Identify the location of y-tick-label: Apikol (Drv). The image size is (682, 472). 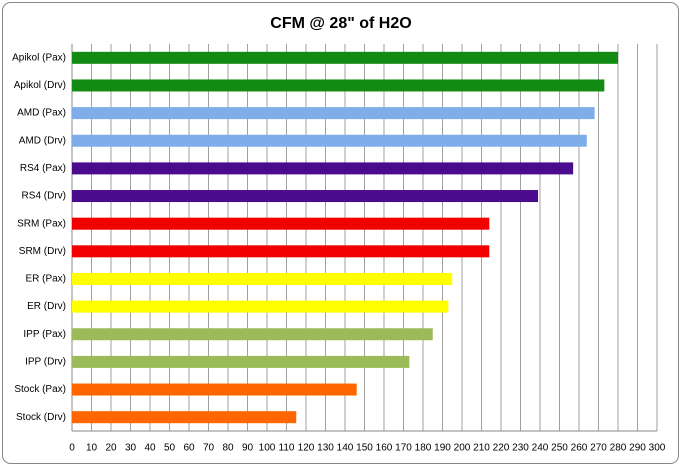
(40, 85).